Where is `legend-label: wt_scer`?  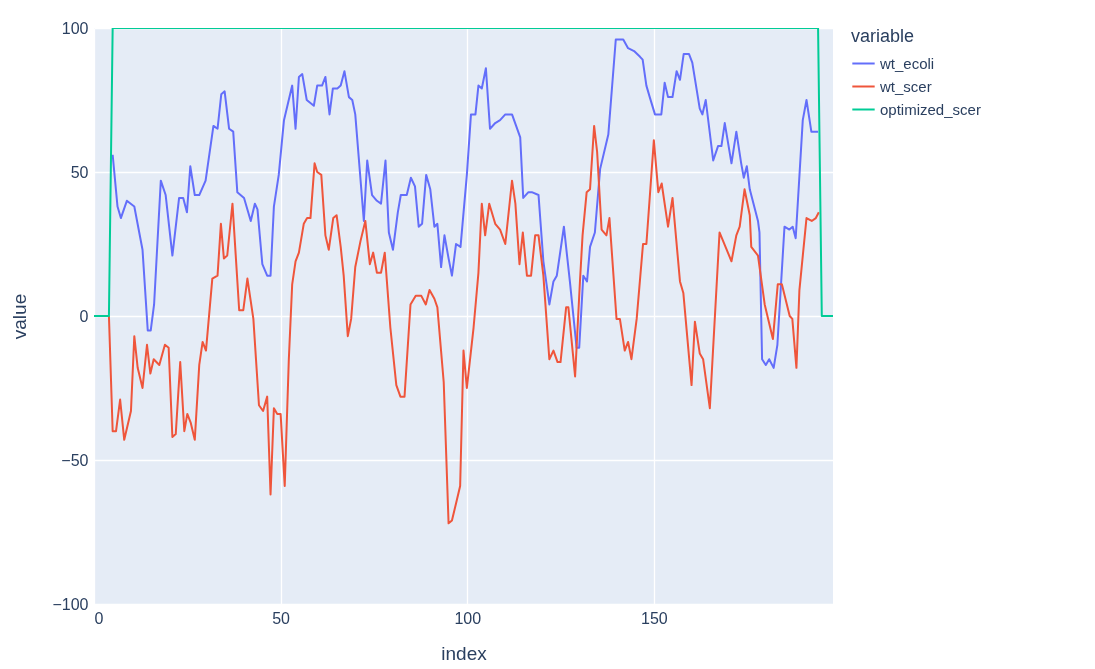 legend-label: wt_scer is located at coordinates (905, 86).